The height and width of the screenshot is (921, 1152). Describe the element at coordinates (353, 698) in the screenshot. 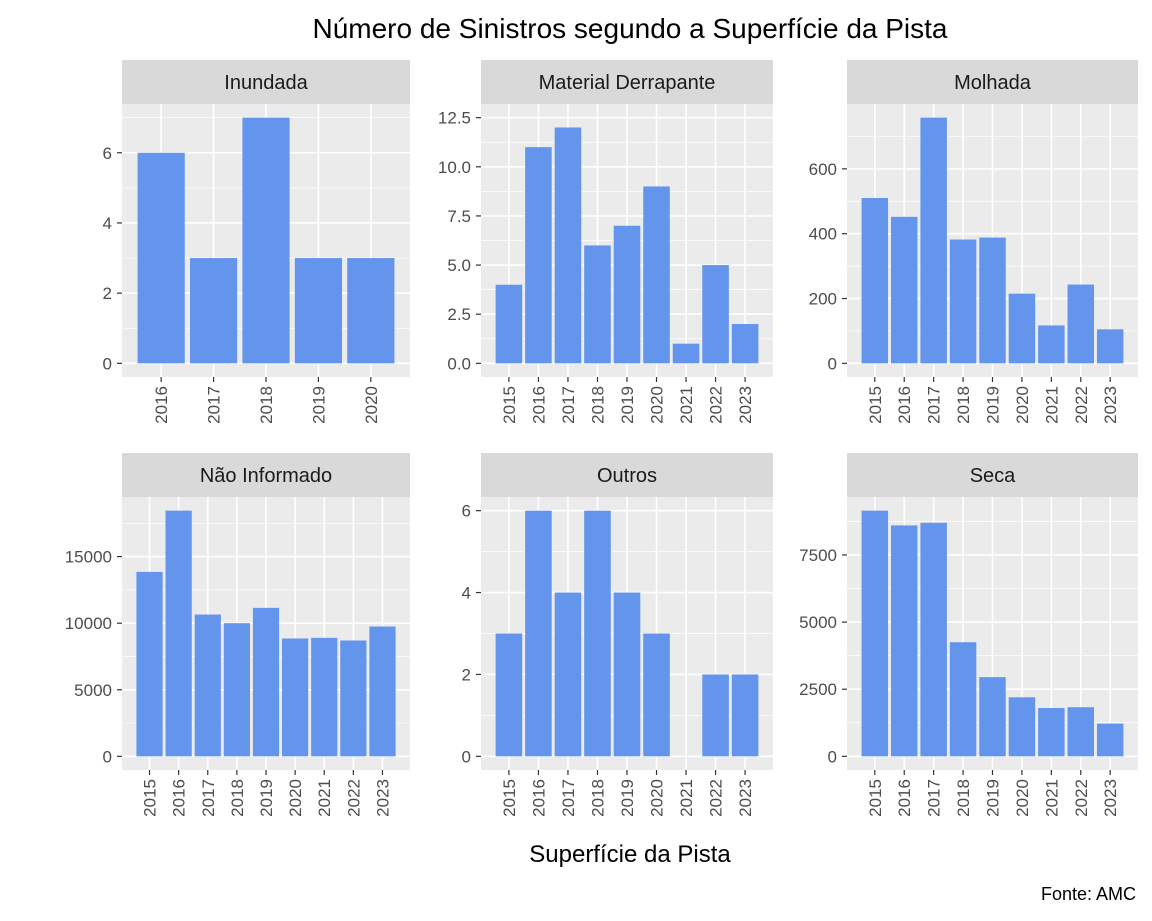

I see `bar-nao-informado-2022` at that location.